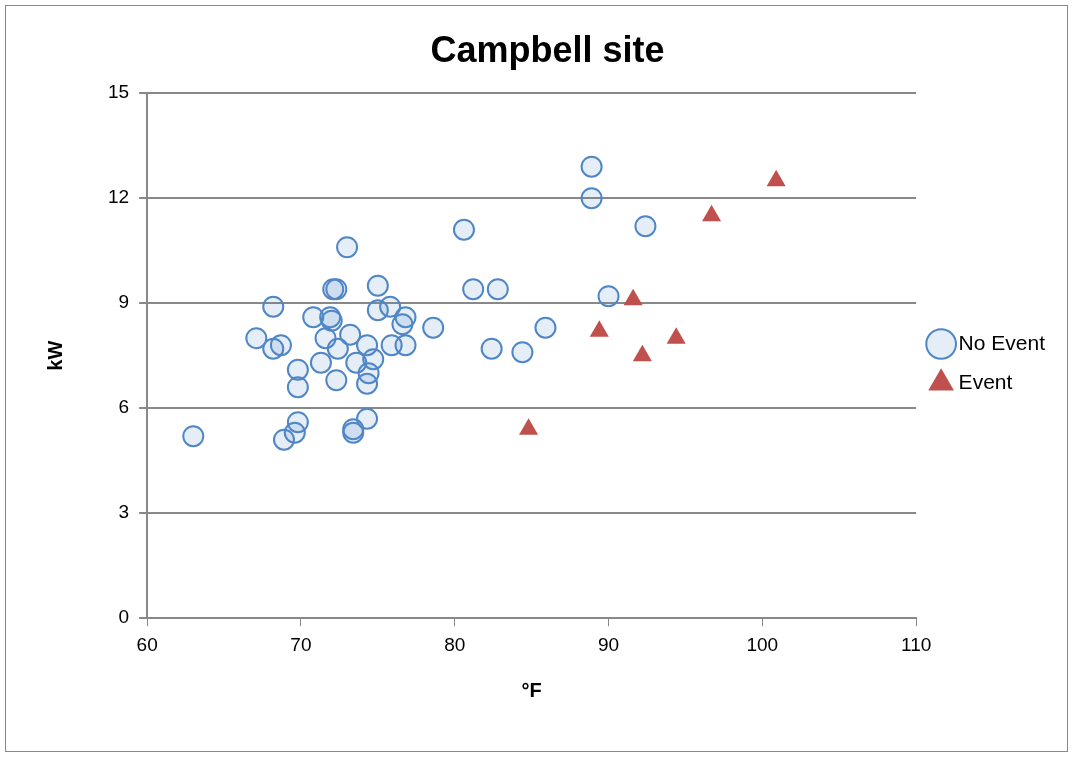 This screenshot has width=1073, height=757. I want to click on y-tick-label: 15, so click(118, 92).